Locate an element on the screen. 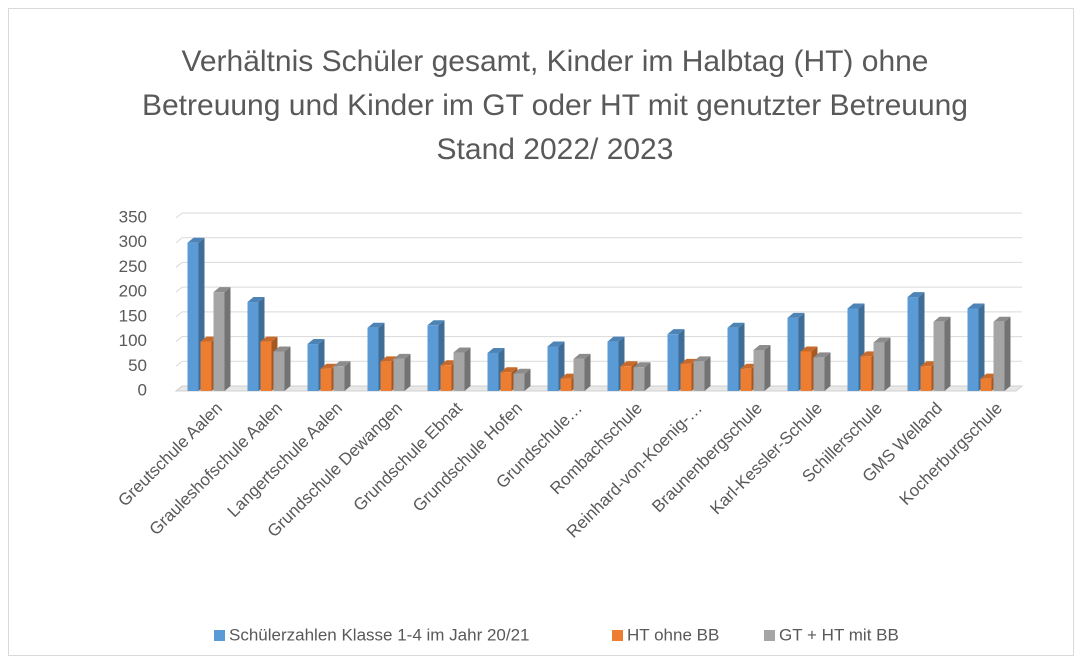  legend-label: Schülerzahlen Klasse 1-4 im Jahr 20/21 is located at coordinates (379, 634).